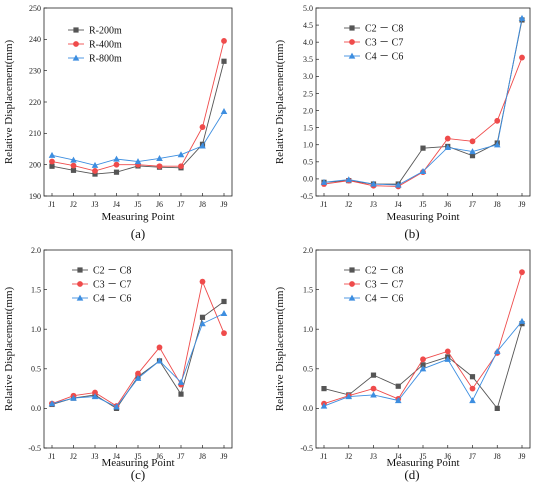 This screenshot has width=550, height=488. I want to click on y-tick-label: 230, so click(35, 70).